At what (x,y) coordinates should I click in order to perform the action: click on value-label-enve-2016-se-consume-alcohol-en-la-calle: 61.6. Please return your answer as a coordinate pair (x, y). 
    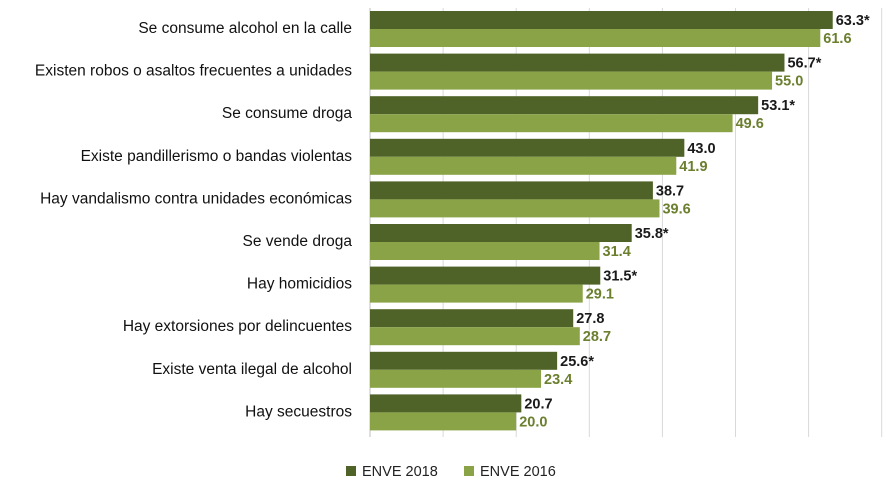
    Looking at the image, I should click on (837, 39).